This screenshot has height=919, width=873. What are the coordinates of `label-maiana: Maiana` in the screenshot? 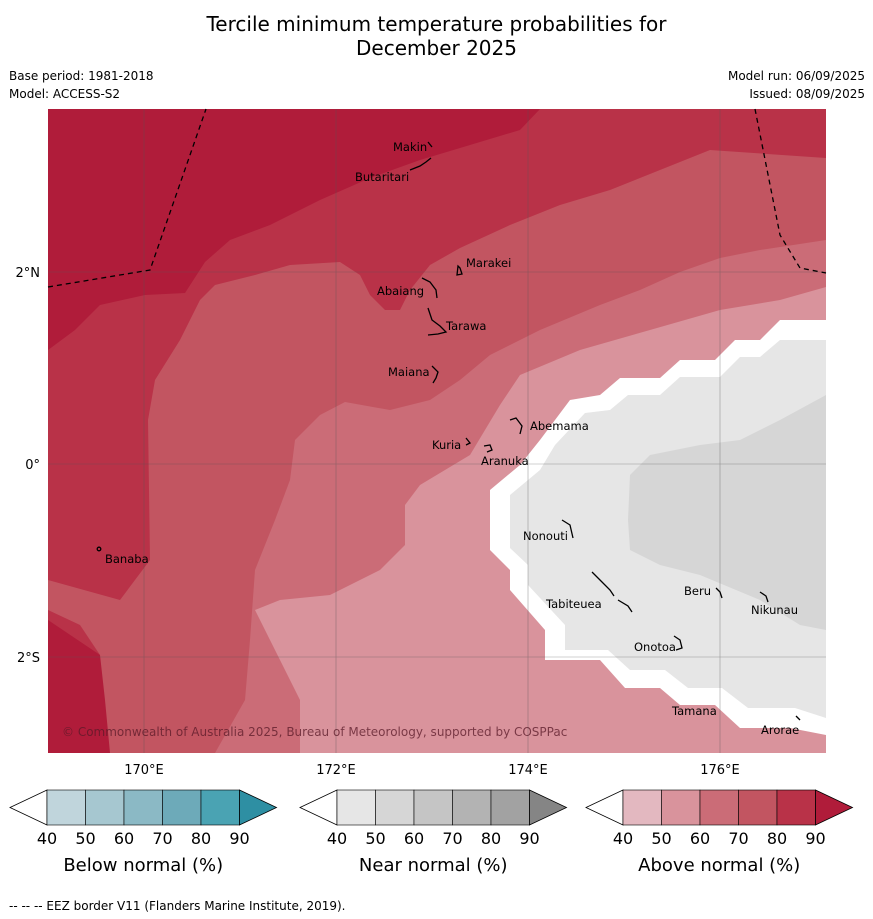 It's located at (409, 372).